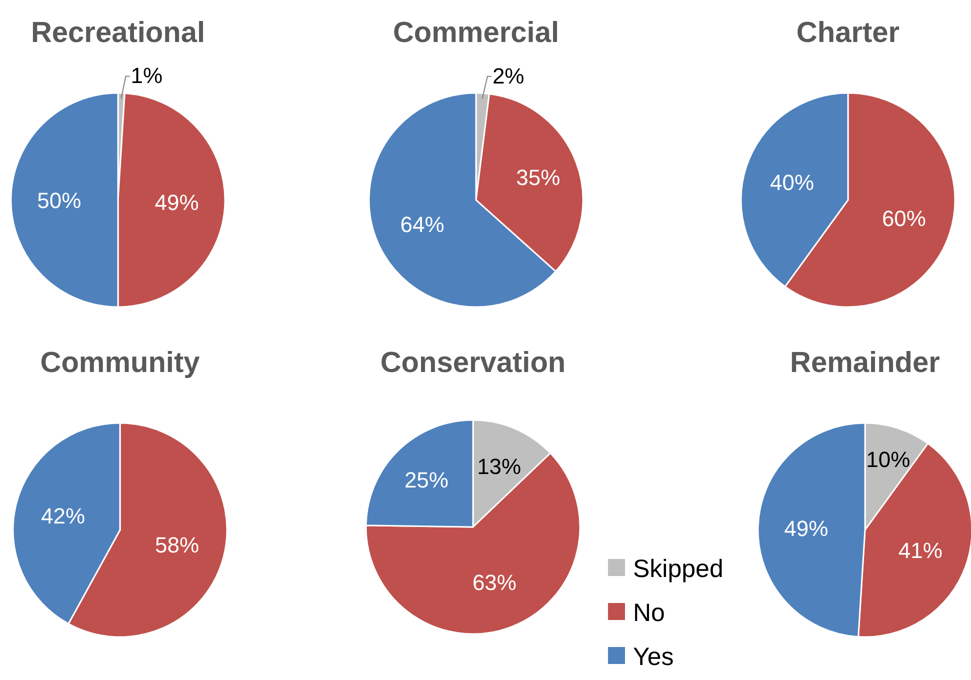 This screenshot has width=971, height=680. What do you see at coordinates (146, 75) in the screenshot?
I see `data-label: 1%` at bounding box center [146, 75].